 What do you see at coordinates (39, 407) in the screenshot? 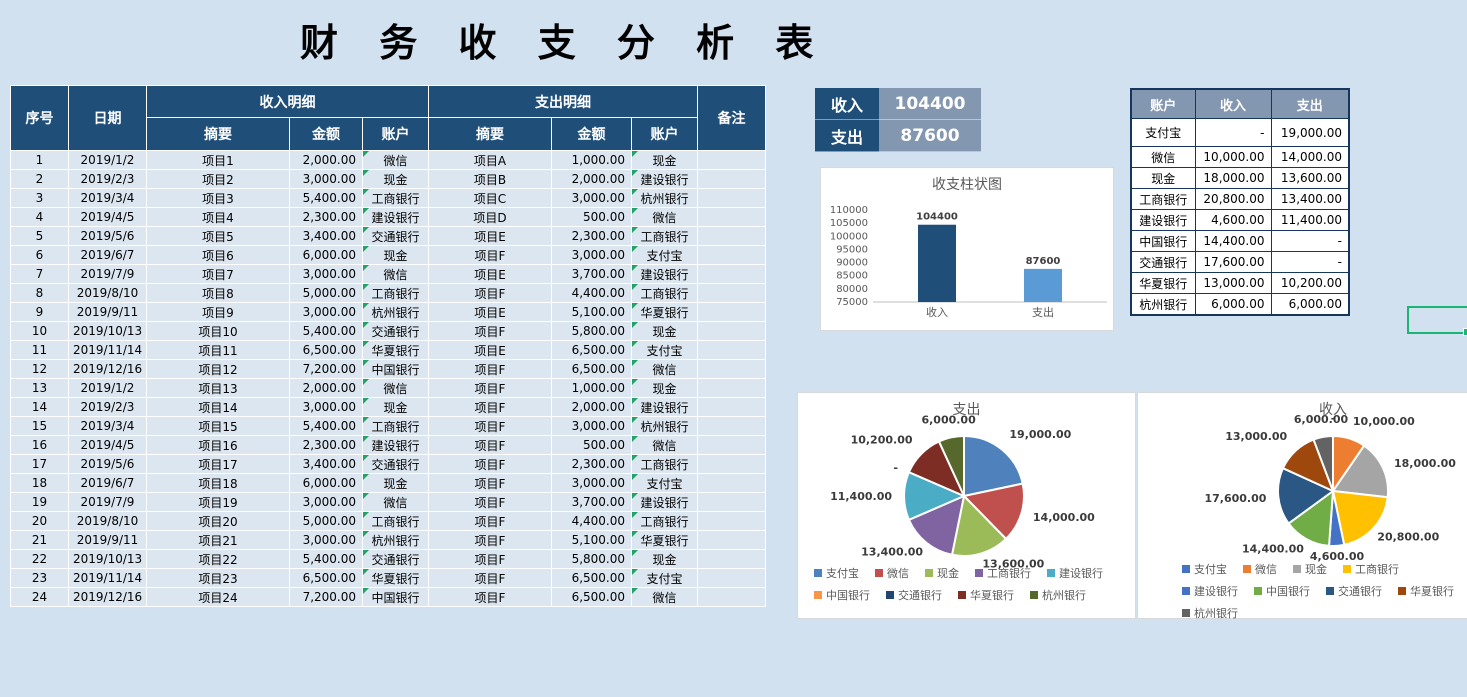
I see `no-cell: 14` at bounding box center [39, 407].